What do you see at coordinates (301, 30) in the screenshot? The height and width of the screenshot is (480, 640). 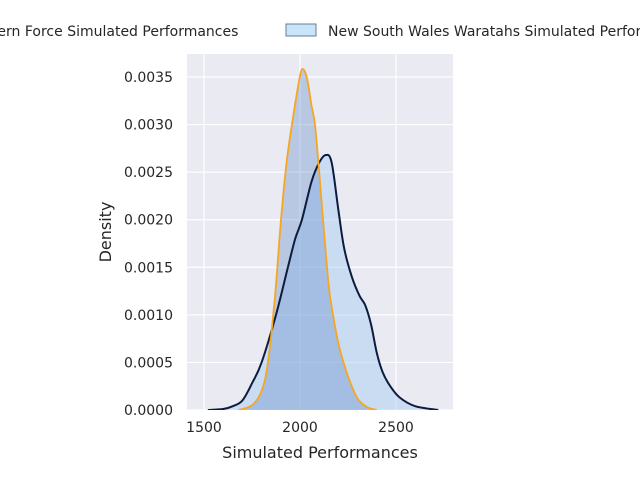 I see `legend-swatch-waratahs` at bounding box center [301, 30].